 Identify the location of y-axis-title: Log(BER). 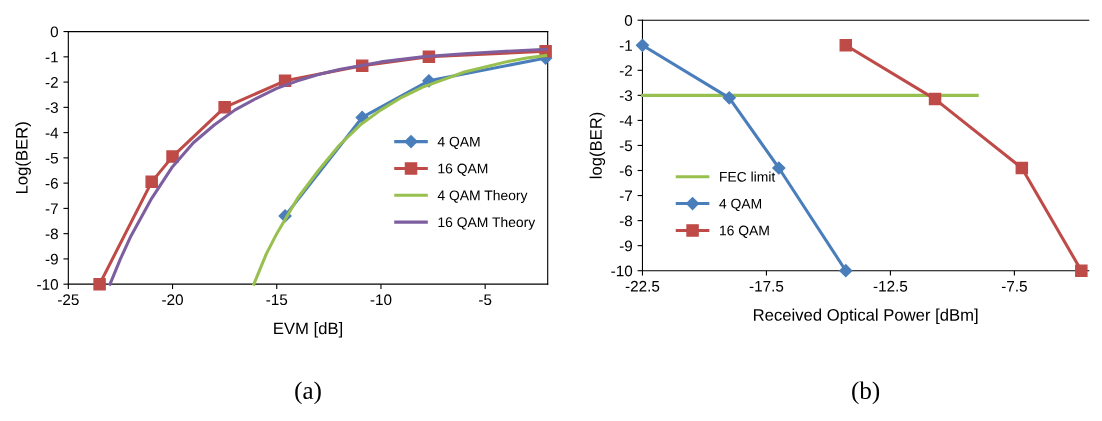
(23, 158).